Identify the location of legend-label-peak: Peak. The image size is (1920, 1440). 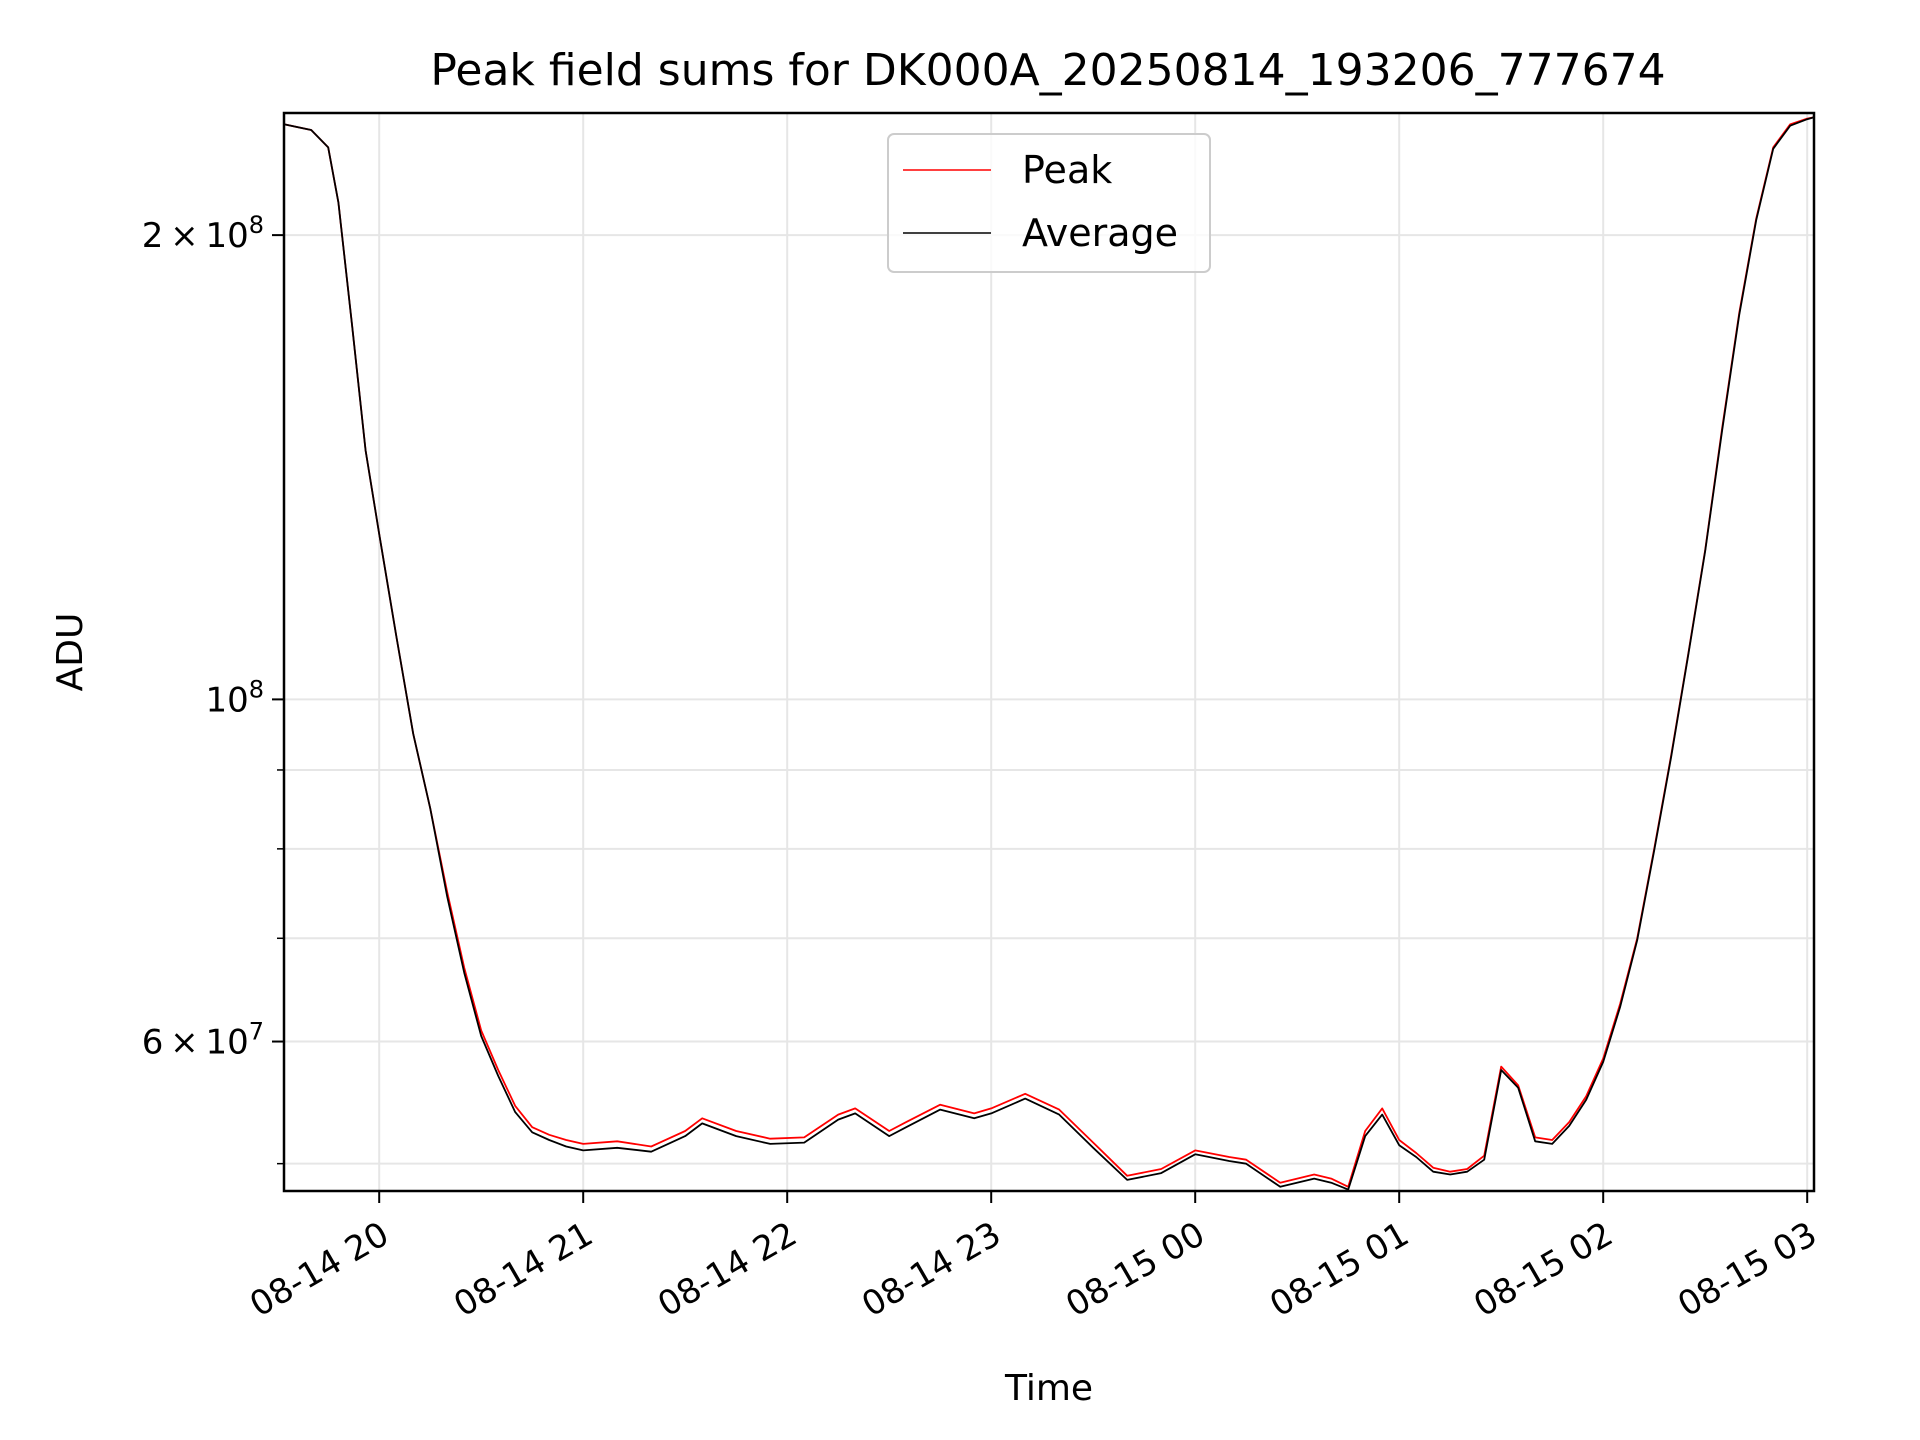
(1067, 170).